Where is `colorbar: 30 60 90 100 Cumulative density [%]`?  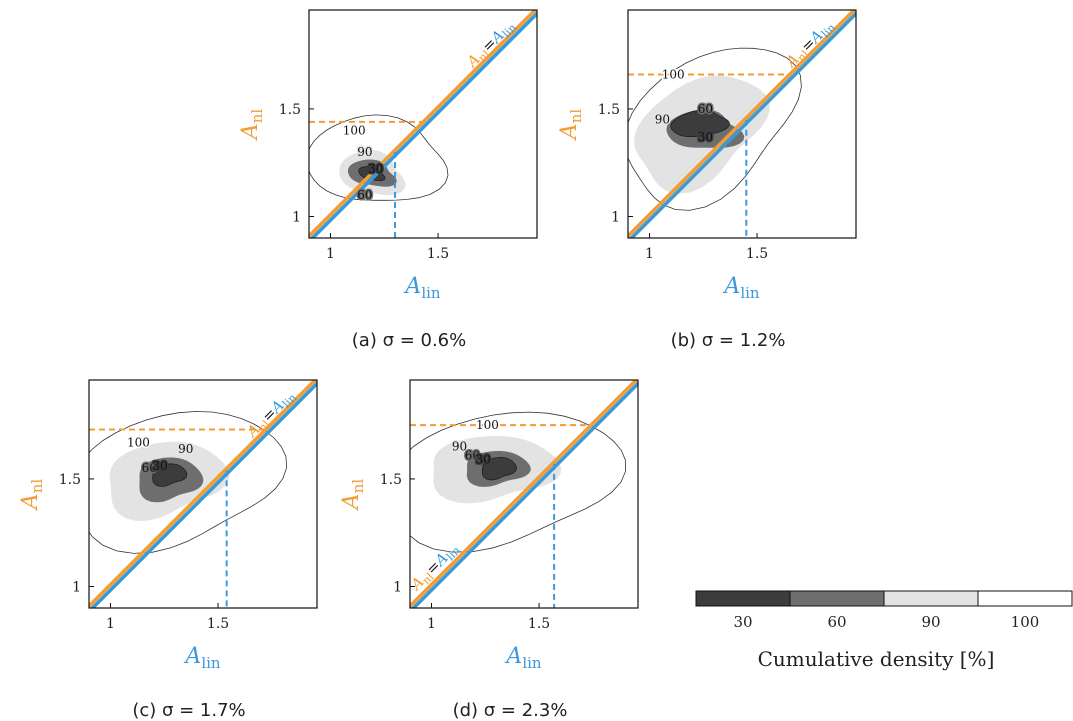 colorbar: 30 60 90 100 Cumulative density [%] is located at coordinates (884, 630).